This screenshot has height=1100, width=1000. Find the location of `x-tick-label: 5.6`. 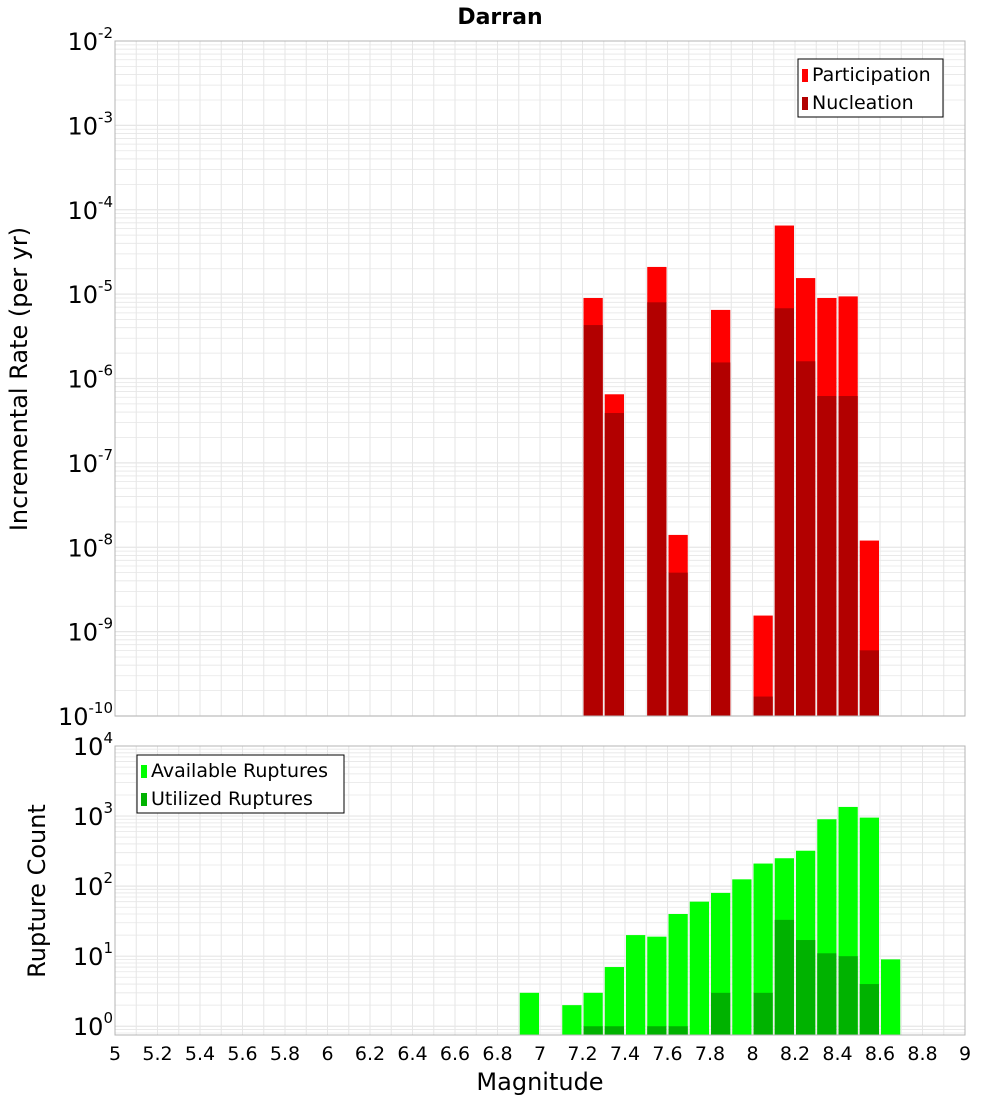

x-tick-label: 5.6 is located at coordinates (242, 1054).